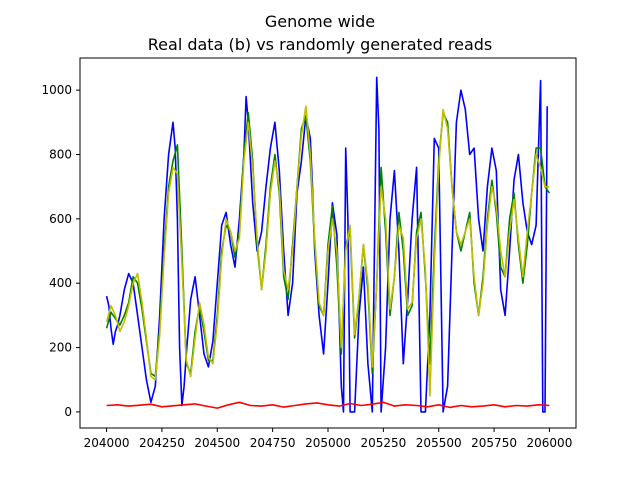 This screenshot has width=640, height=480. What do you see at coordinates (550, 443) in the screenshot?
I see `x-tick-label: 206000` at bounding box center [550, 443].